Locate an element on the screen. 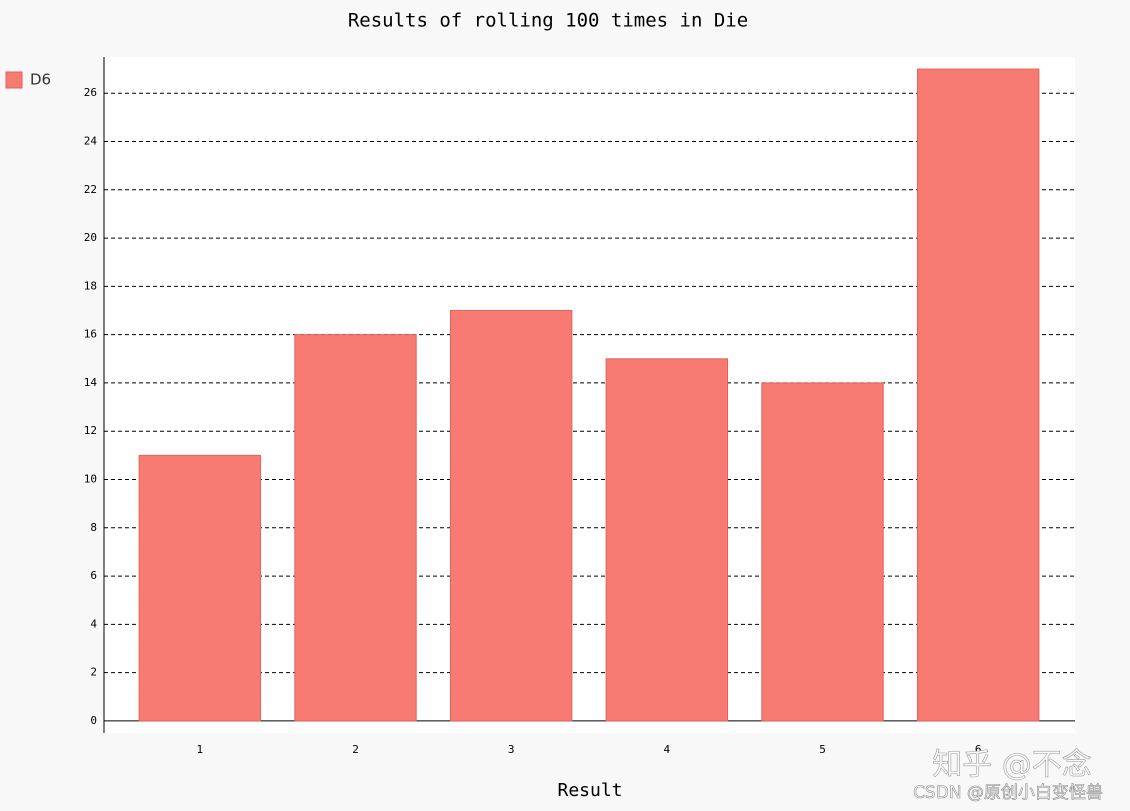  y-tick-label: 0 is located at coordinates (93, 720).